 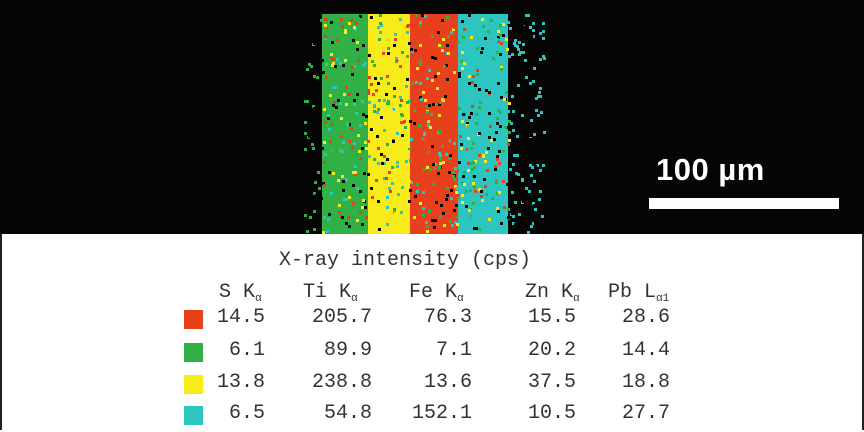 What do you see at coordinates (193, 319) in the screenshot?
I see `color-swatch` at bounding box center [193, 319].